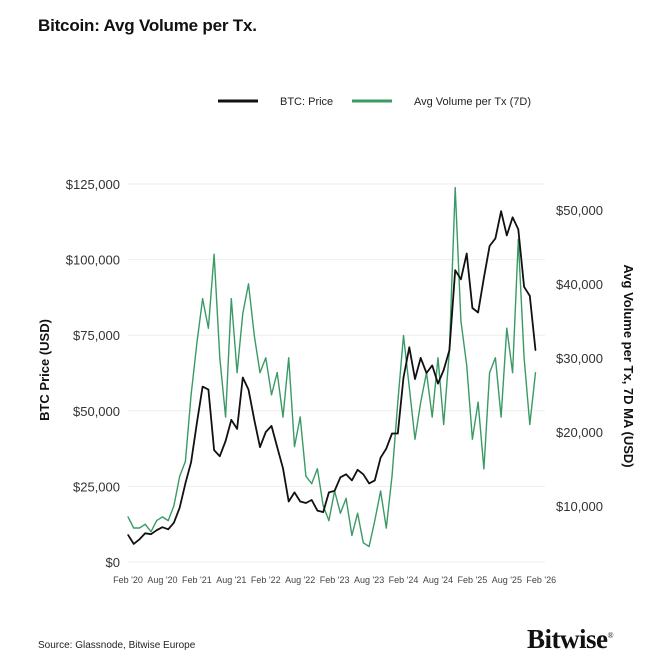 Image resolution: width=671 pixels, height=671 pixels. What do you see at coordinates (579, 506) in the screenshot?
I see `y-right-tick-label: $10,000` at bounding box center [579, 506].